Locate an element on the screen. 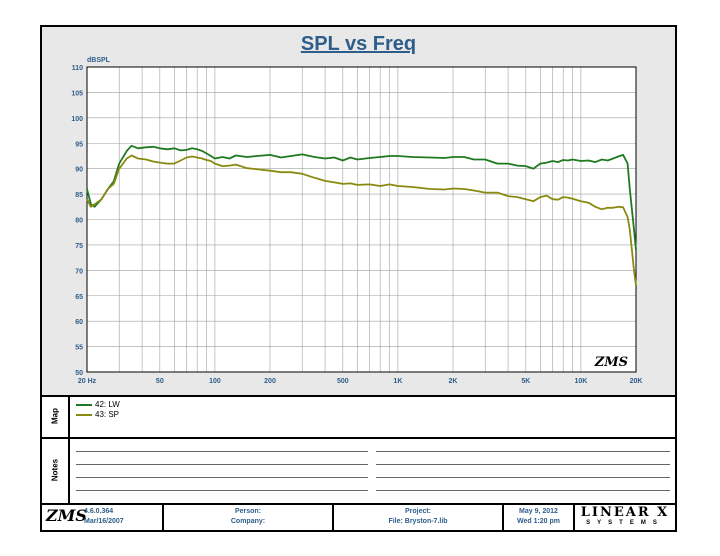  y-tick-label: 65 is located at coordinates (79, 297).